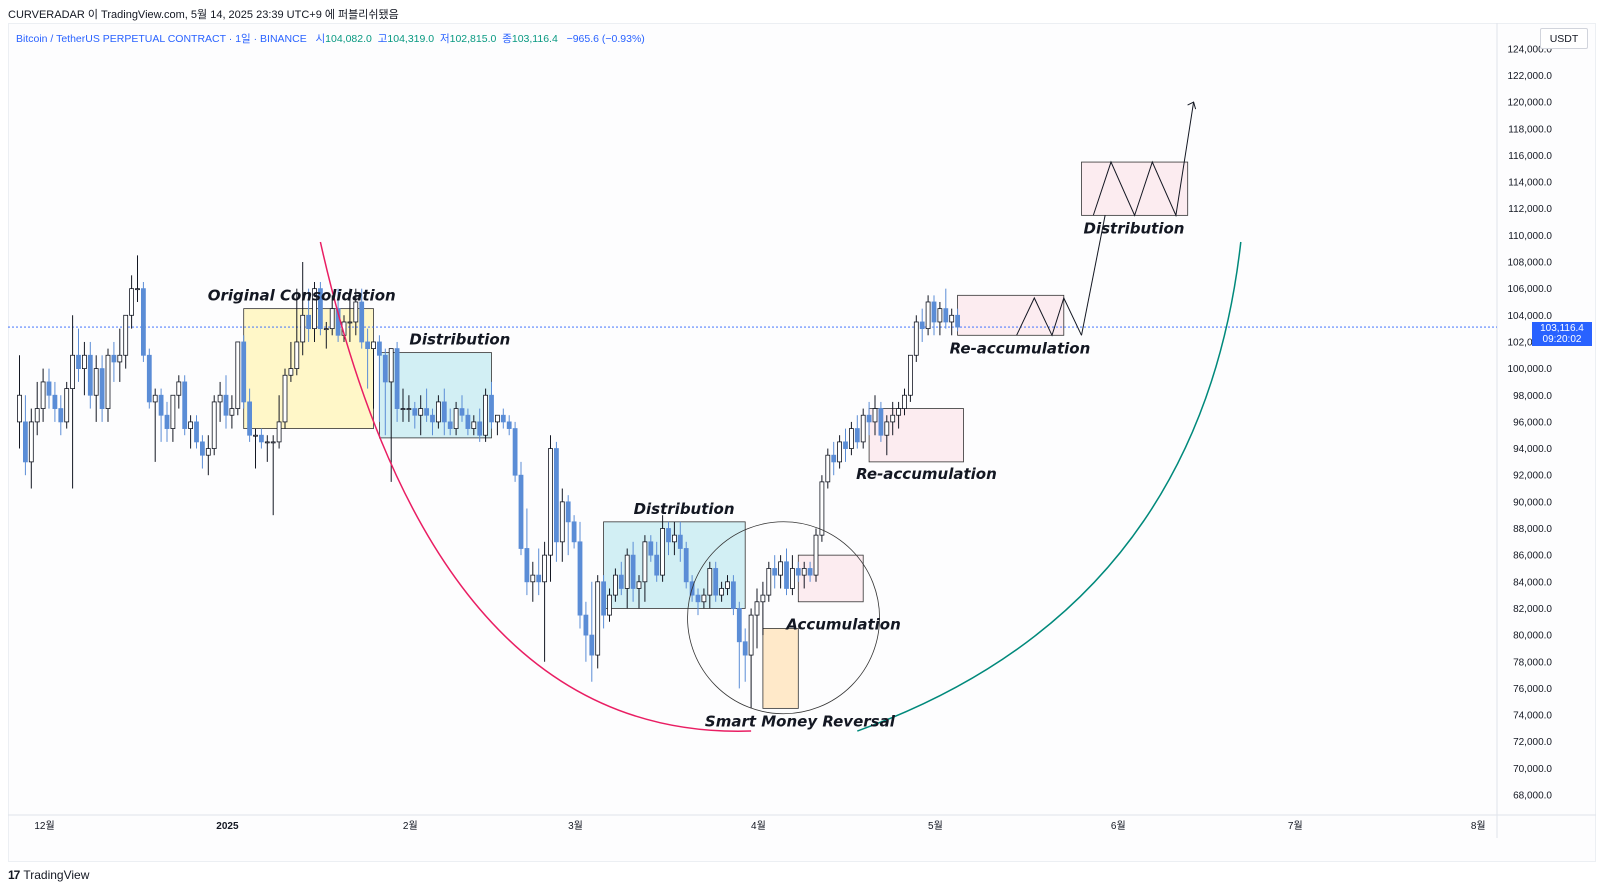 The image size is (1600, 886). I want to click on currency-selector: USDT, so click(1564, 38).